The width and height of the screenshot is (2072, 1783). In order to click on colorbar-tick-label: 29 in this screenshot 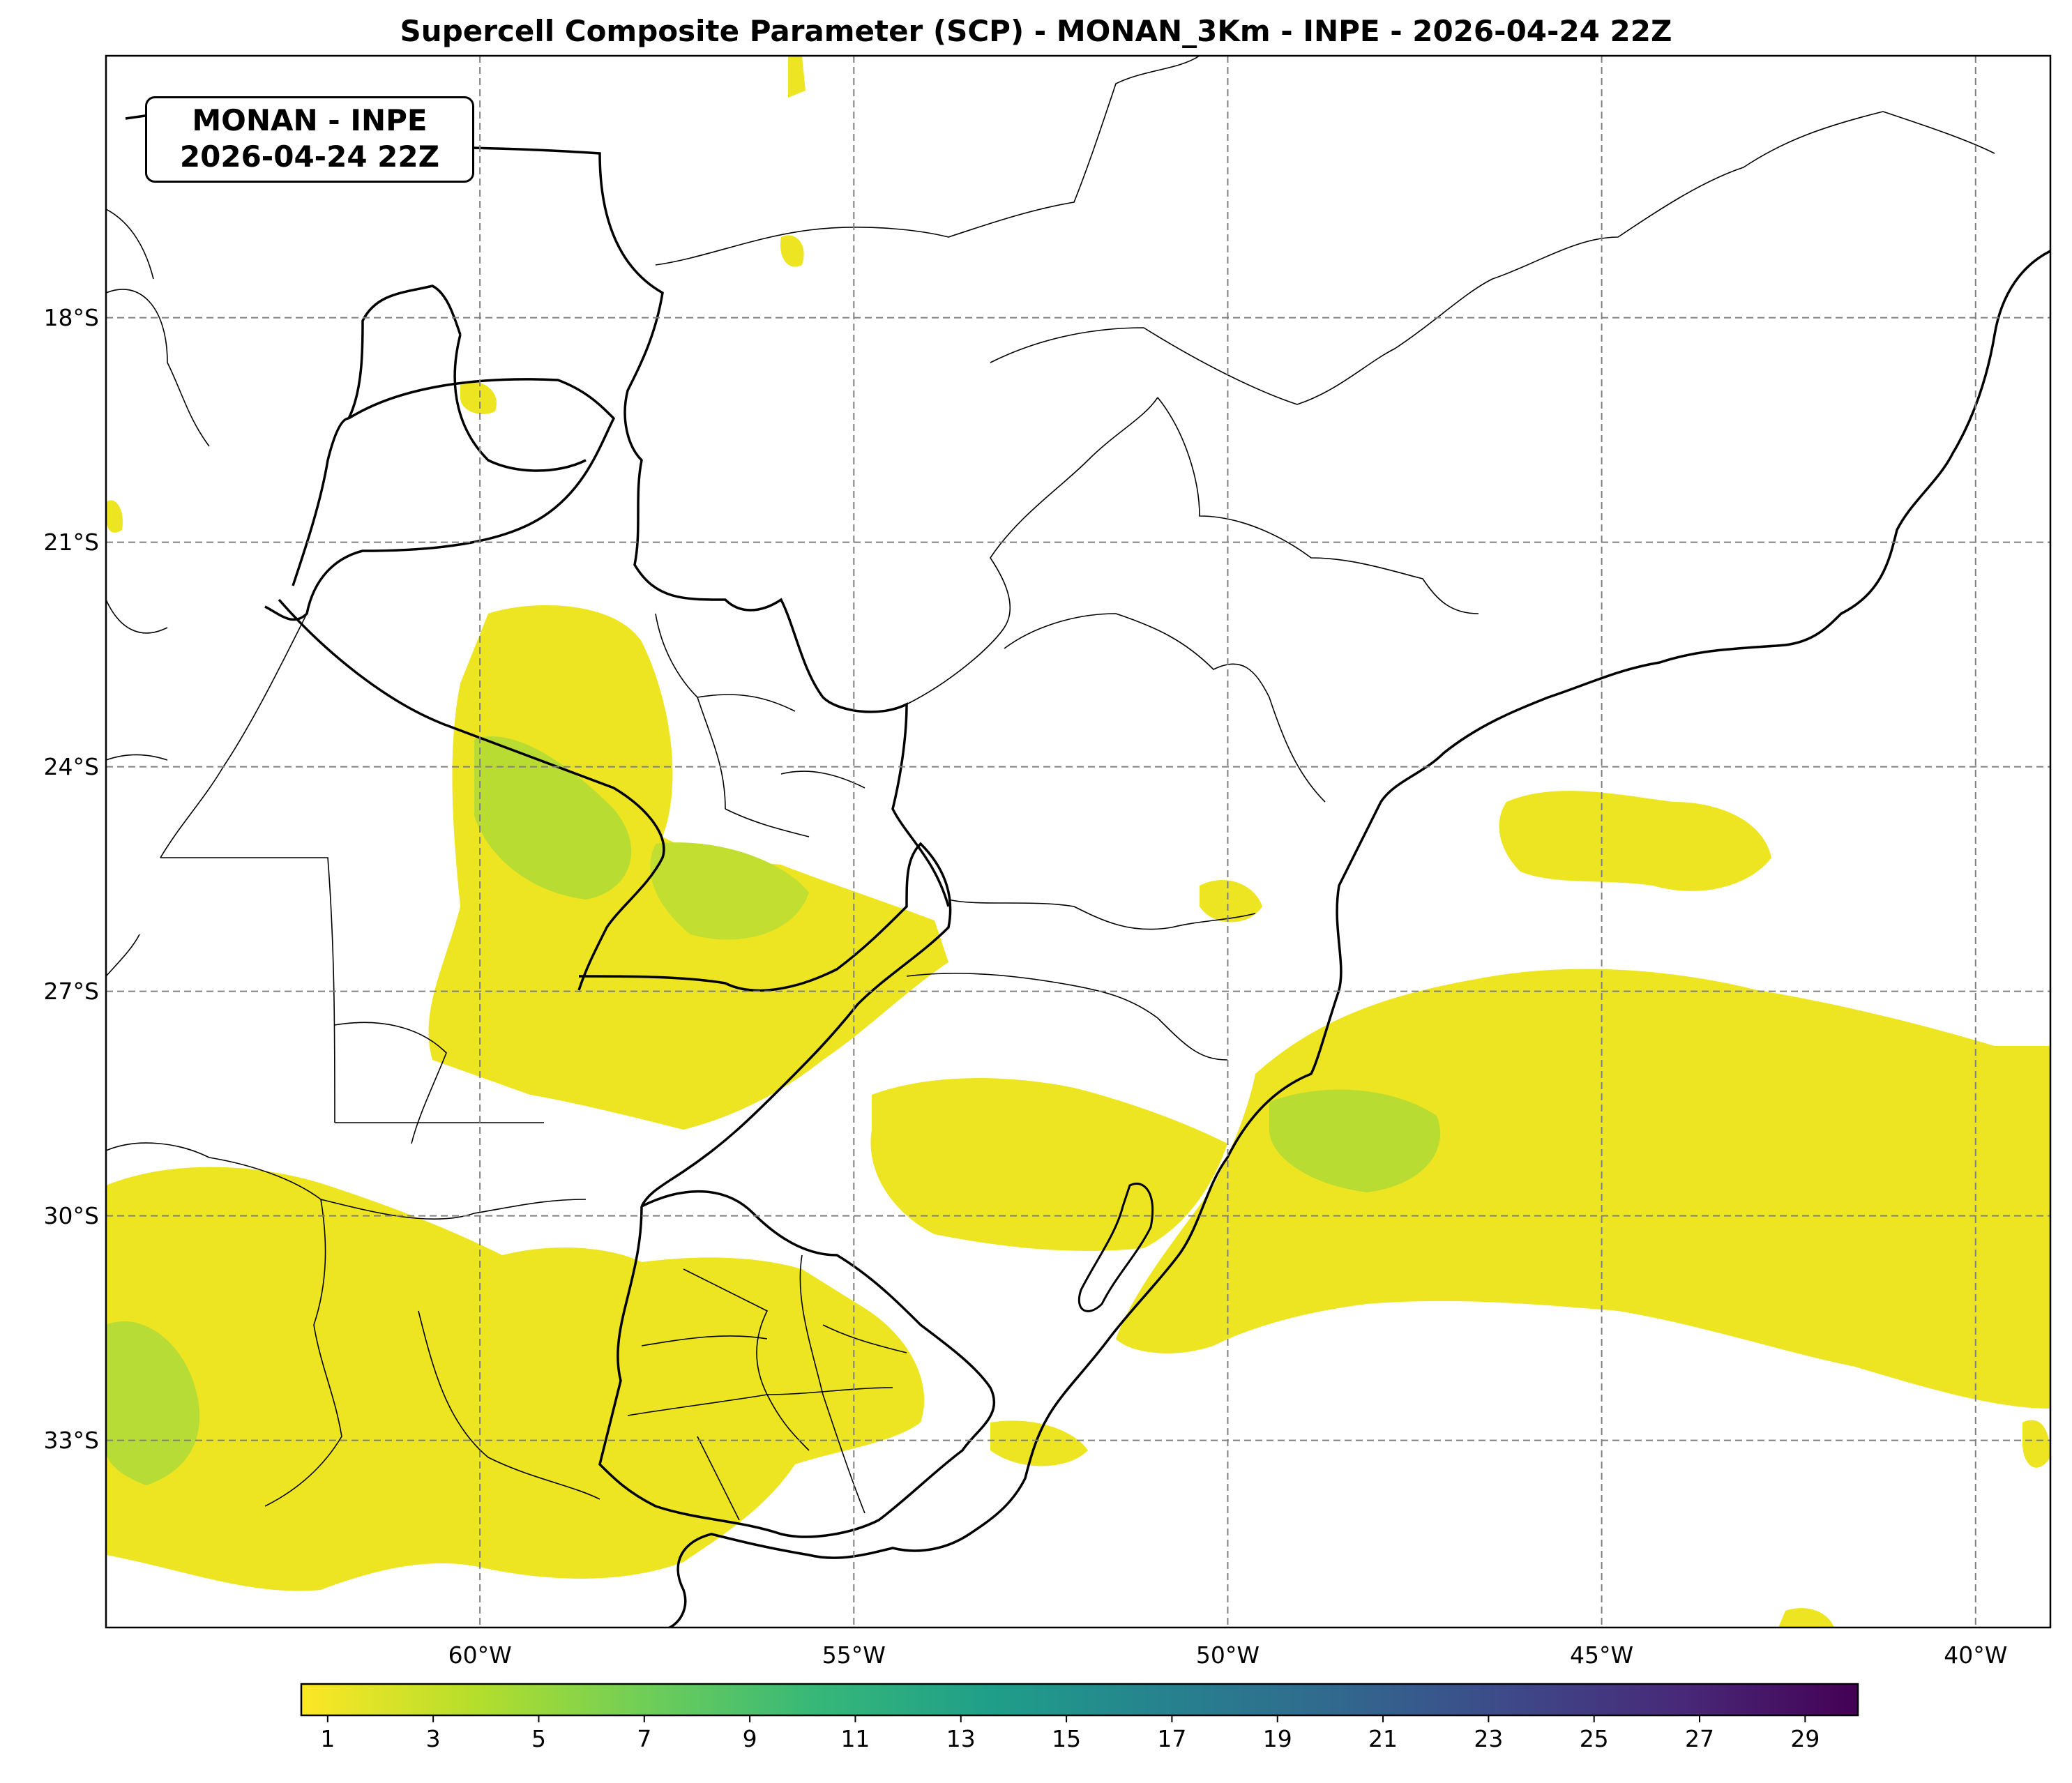, I will do `click(1805, 1738)`.